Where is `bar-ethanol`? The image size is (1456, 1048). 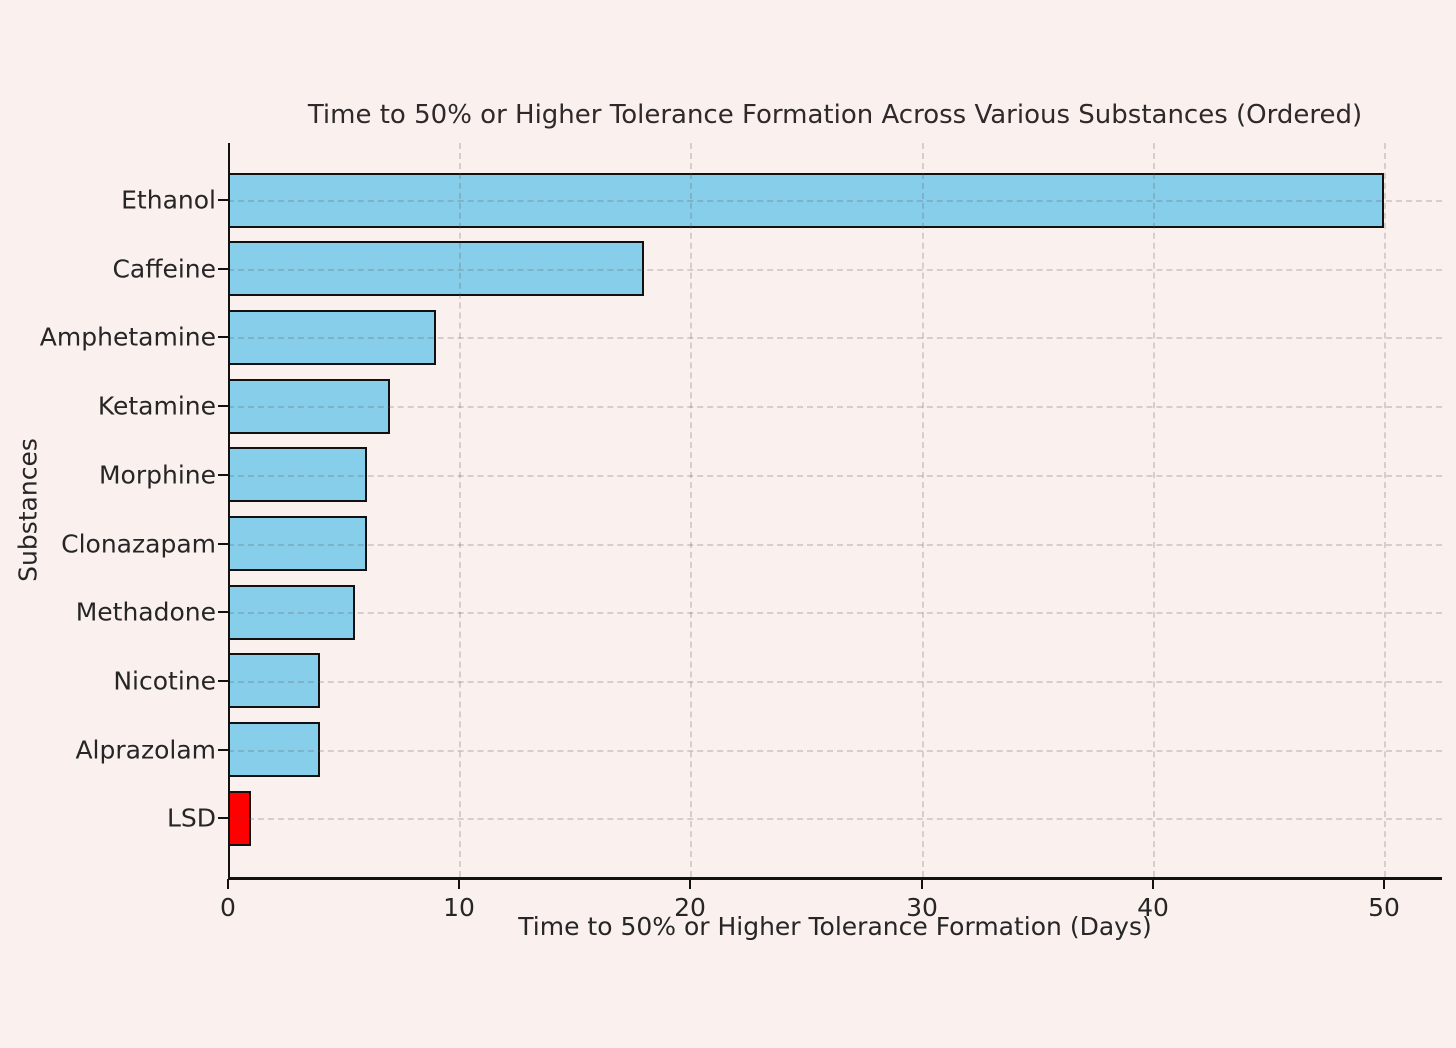 bar-ethanol is located at coordinates (806, 200).